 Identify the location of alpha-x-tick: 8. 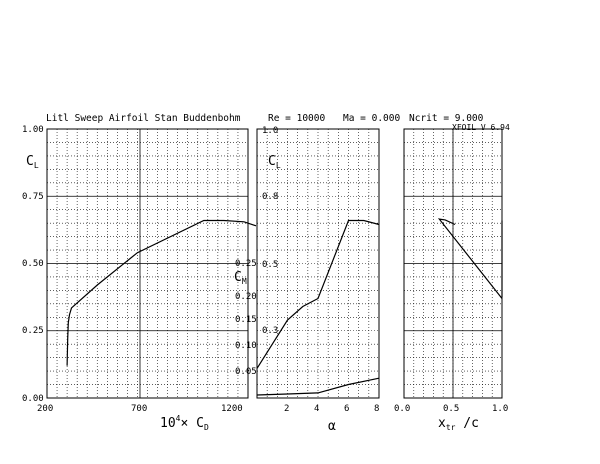
(376, 409).